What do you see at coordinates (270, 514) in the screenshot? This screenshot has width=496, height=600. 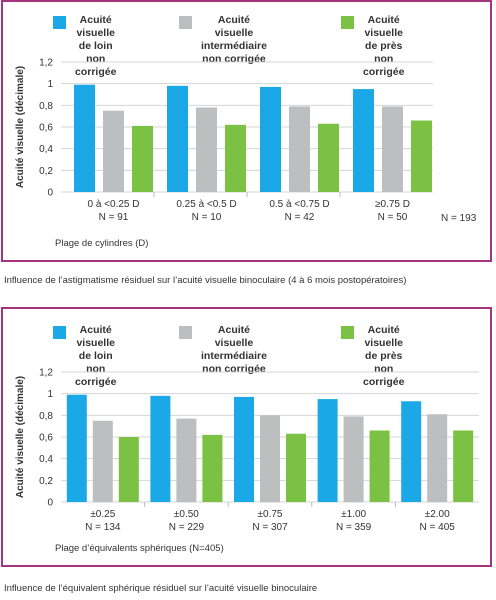 I see `x-tick-label: ±0.75` at bounding box center [270, 514].